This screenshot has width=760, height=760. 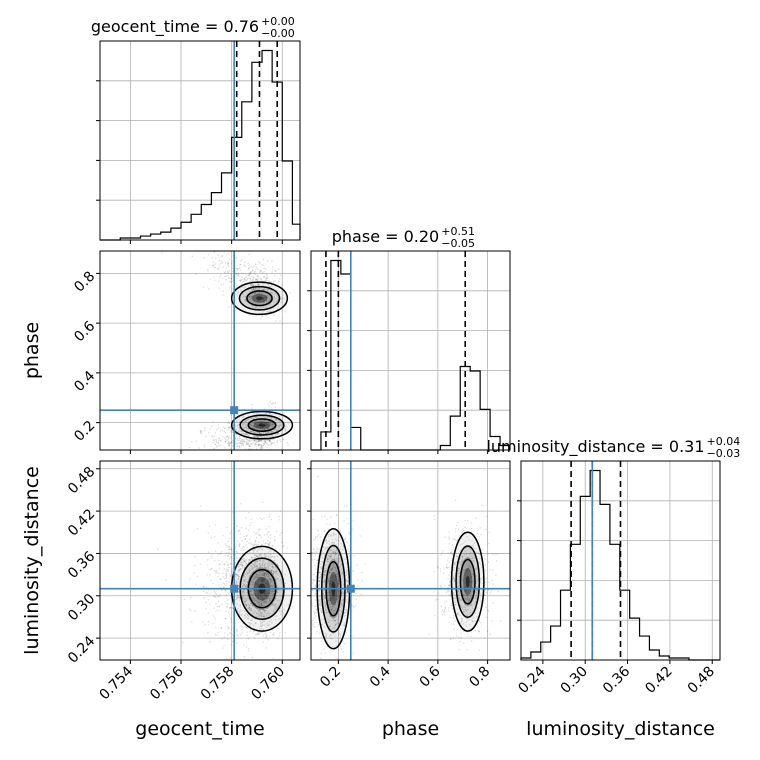 I want to click on title-sup-phase: +0.51, so click(x=458, y=231).